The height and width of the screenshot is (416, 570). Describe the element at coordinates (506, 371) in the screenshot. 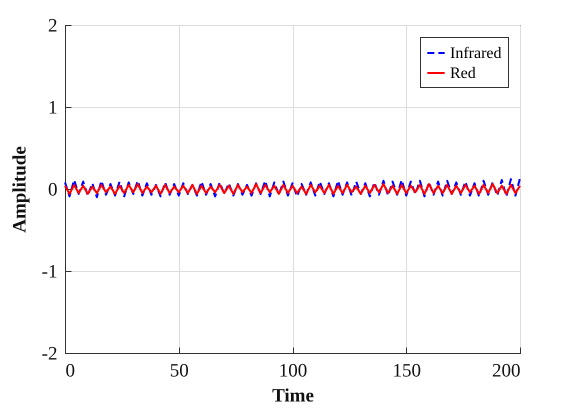

I see `x-tick-label: 200` at that location.